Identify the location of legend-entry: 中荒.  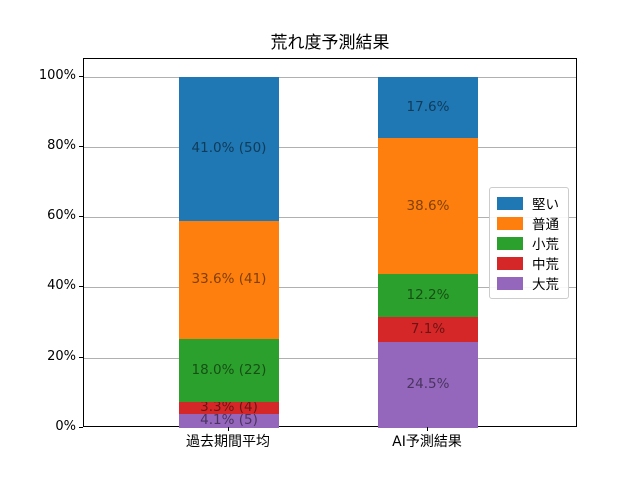
(528, 263).